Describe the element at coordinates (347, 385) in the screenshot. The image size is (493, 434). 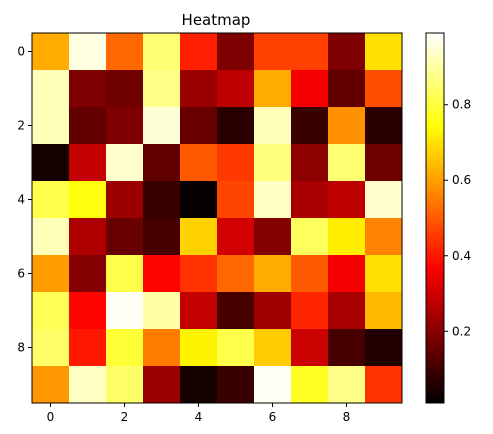
I see `heatmap-cell-r9-c8` at that location.